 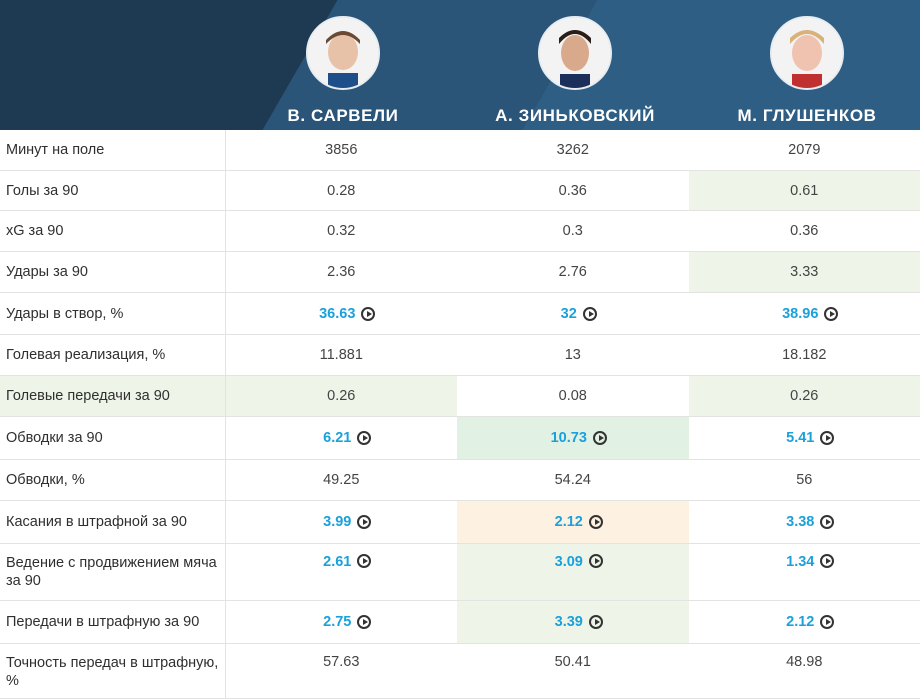 What do you see at coordinates (342, 150) in the screenshot?
I see `stat-cell: 3856` at bounding box center [342, 150].